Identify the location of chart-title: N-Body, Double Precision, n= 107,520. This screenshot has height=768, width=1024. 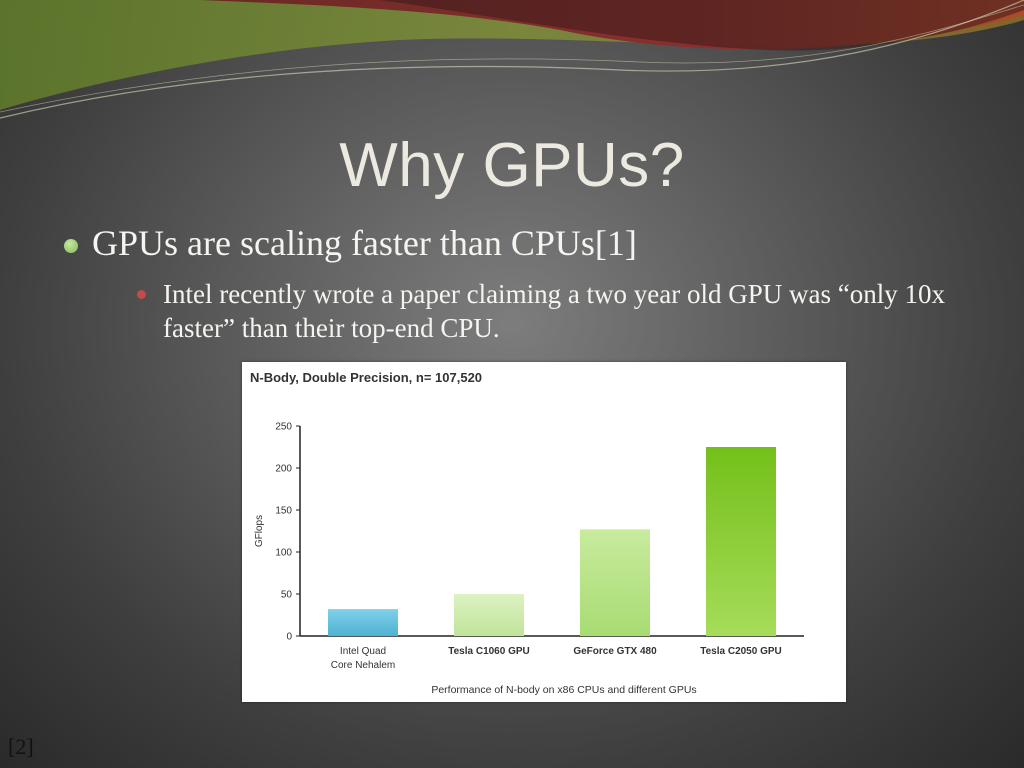
(366, 377).